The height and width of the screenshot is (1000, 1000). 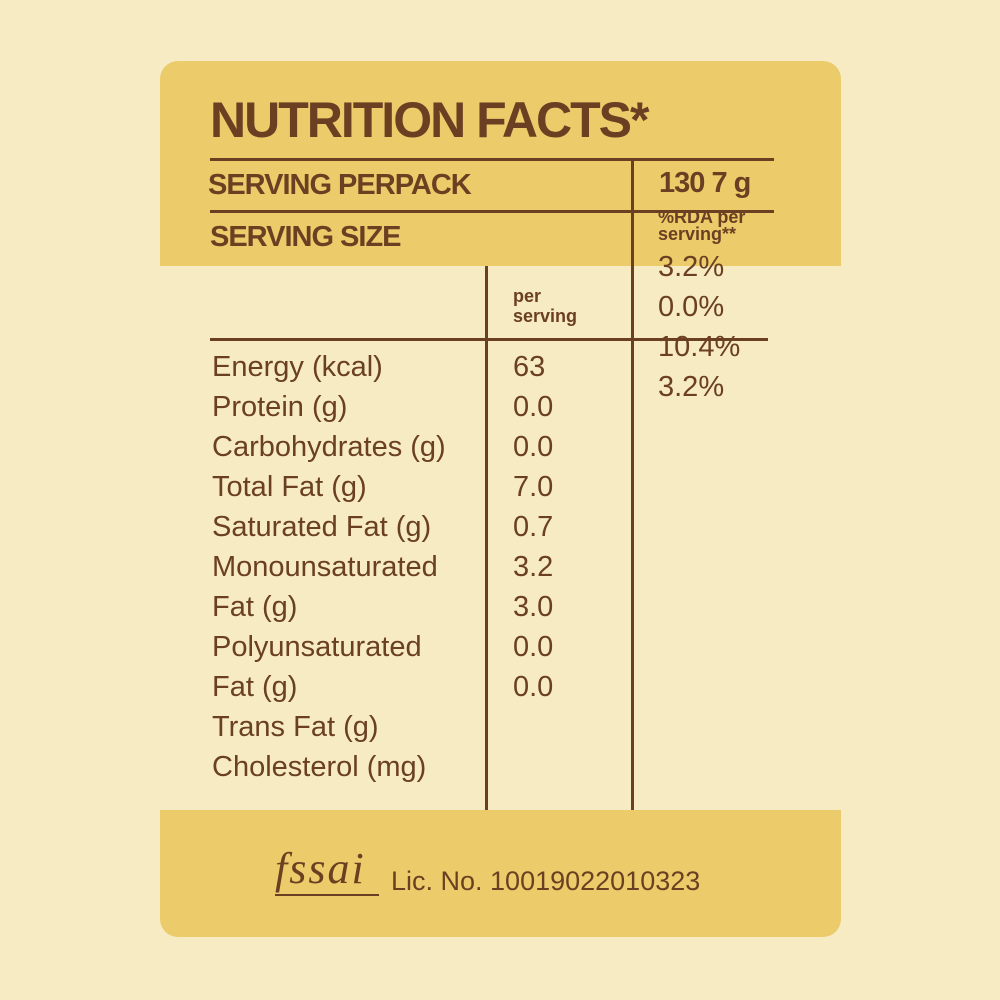 What do you see at coordinates (699, 327) in the screenshot?
I see `rda-values: 3.2% 0.0% 10.4% 3.2%` at bounding box center [699, 327].